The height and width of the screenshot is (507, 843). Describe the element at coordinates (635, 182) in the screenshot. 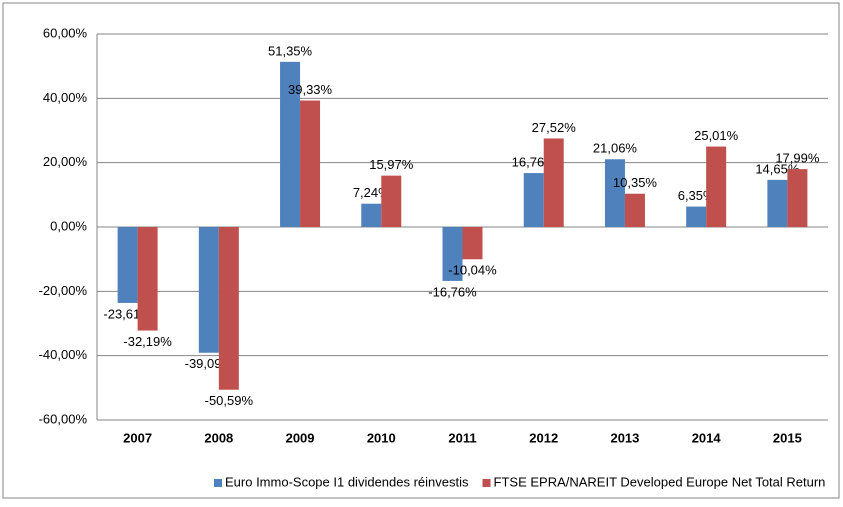

I see `data-label: 10,35%` at that location.